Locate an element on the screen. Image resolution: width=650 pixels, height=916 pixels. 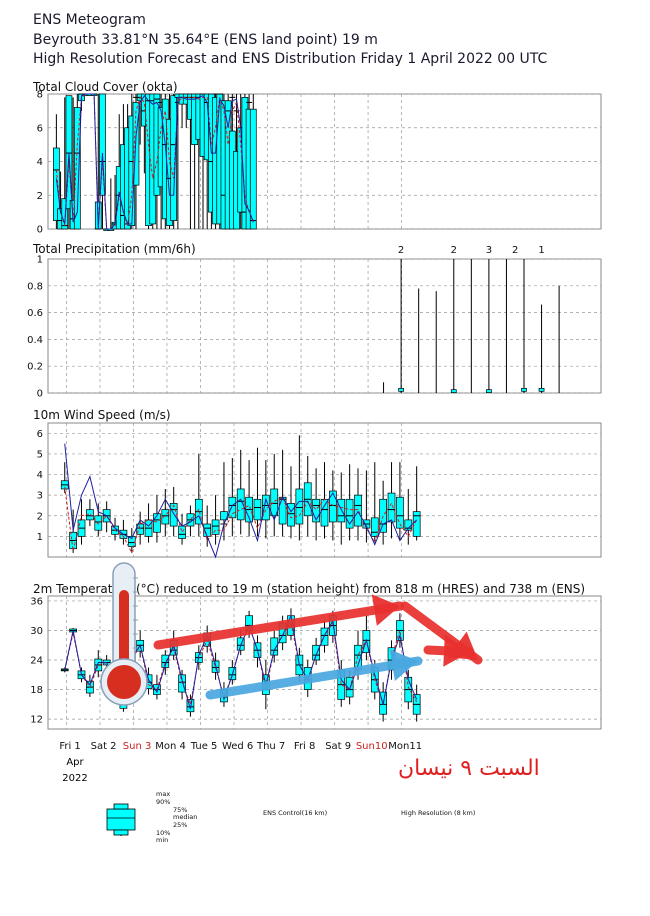
x-day-label: Sat 2 is located at coordinates (104, 746).